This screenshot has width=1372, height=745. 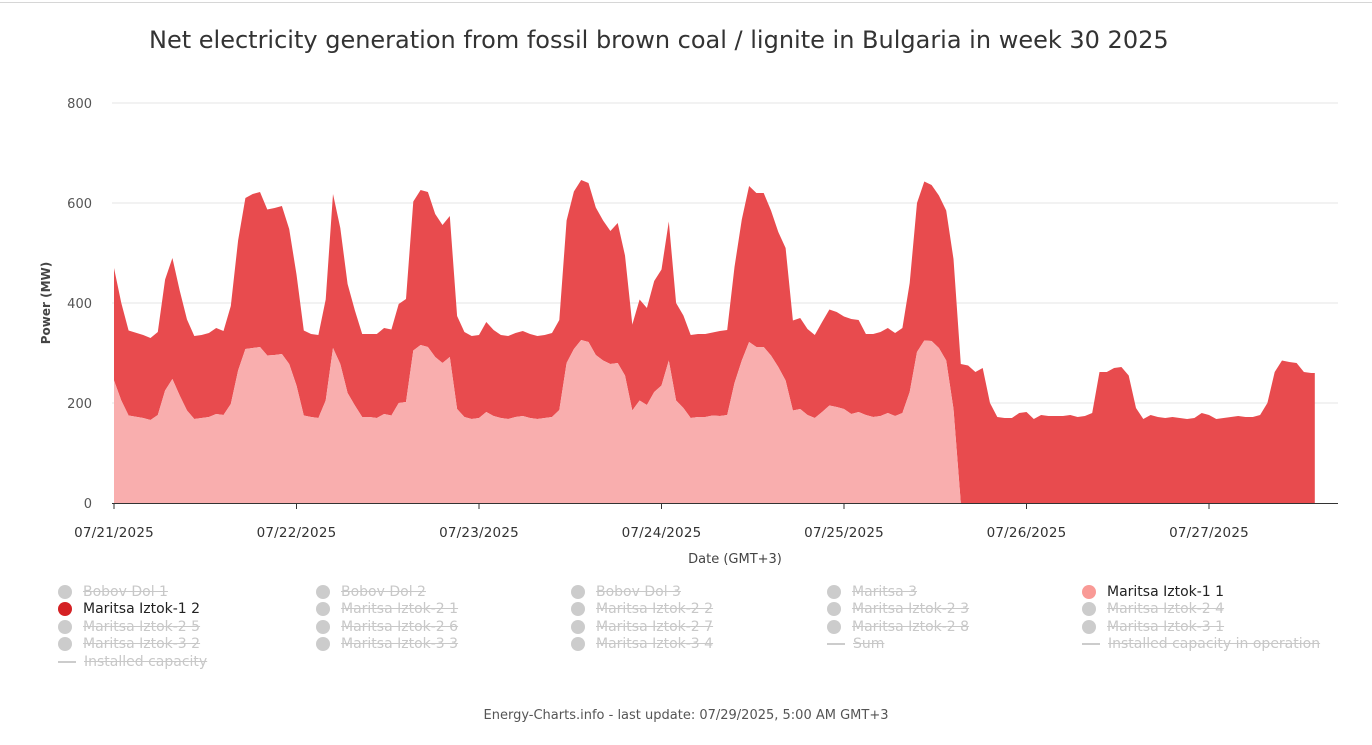 What do you see at coordinates (1166, 609) in the screenshot?
I see `legend-label: Maritsa Iztok-2 4` at bounding box center [1166, 609].